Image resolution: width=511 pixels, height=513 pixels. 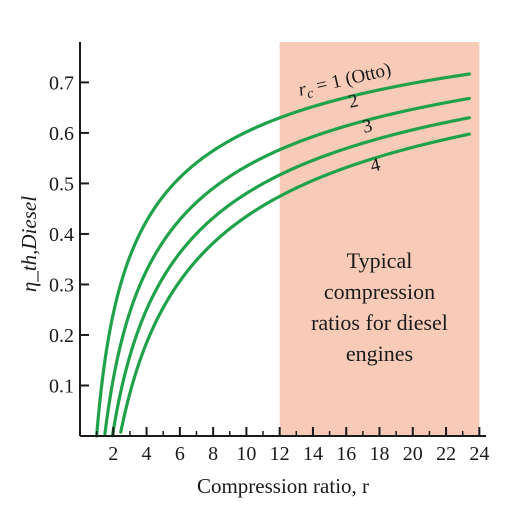 What do you see at coordinates (61, 285) in the screenshot?
I see `y-tick-label: 0.3` at bounding box center [61, 285].